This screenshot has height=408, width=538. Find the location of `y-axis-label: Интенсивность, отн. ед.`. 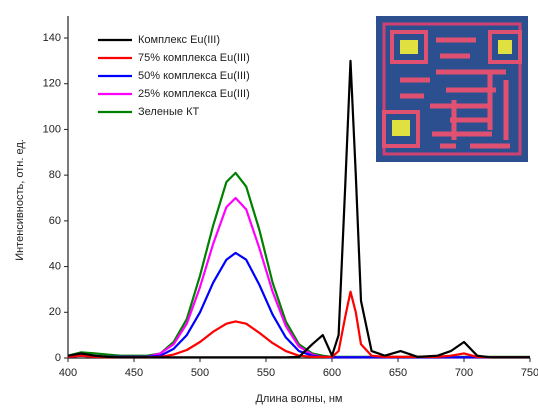

y-axis-label: Интенсивность, отн. ед. is located at coordinates (20, 200).